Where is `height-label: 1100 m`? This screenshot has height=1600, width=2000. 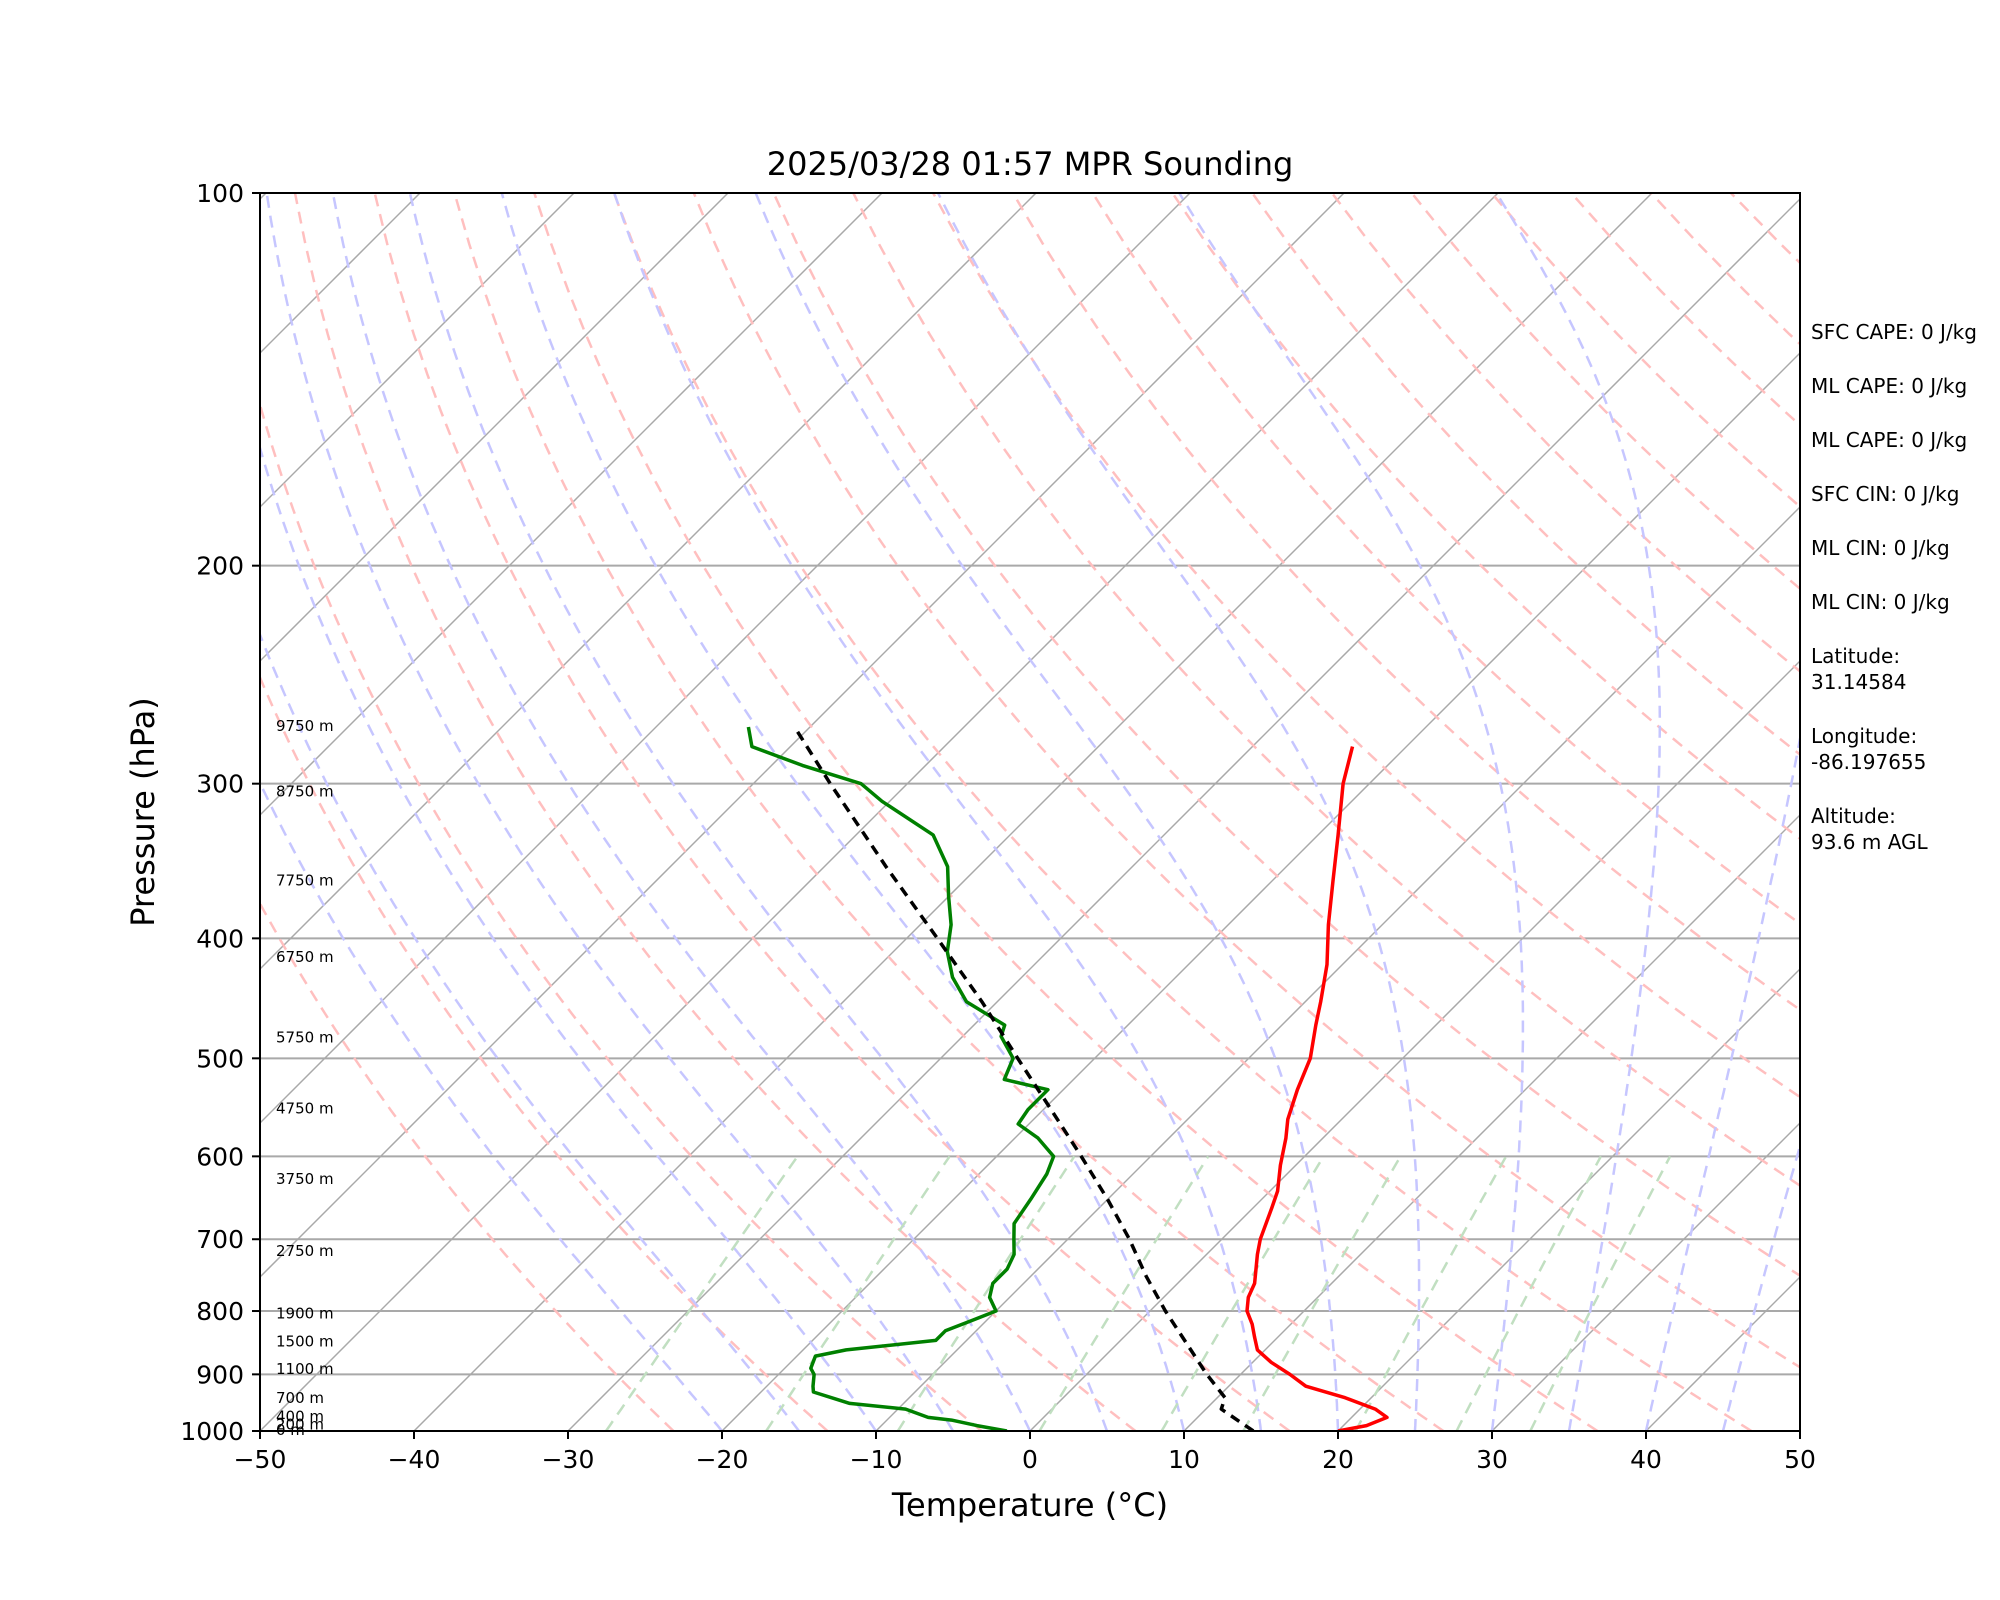
height-label: 1100 m is located at coordinates (305, 1369).